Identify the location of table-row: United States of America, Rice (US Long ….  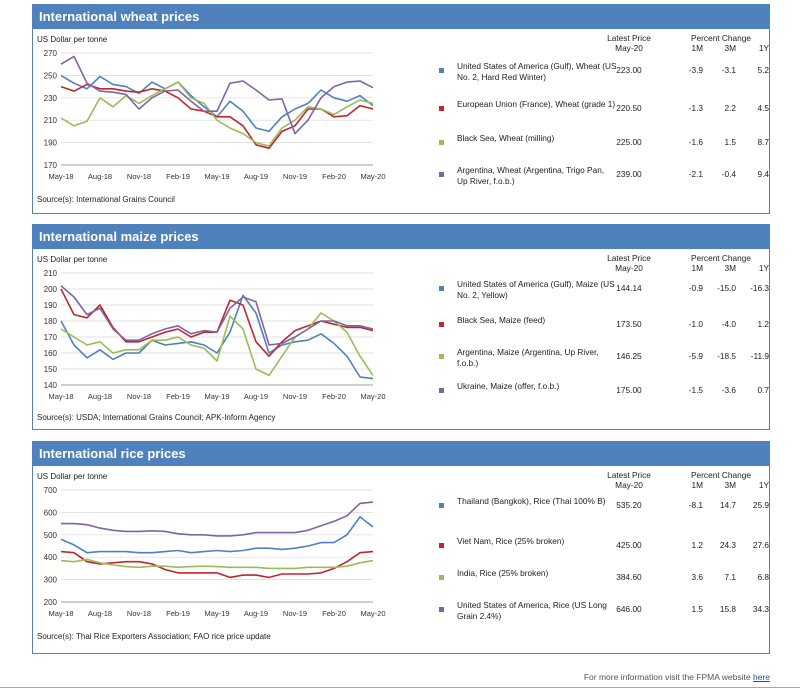
(591, 614).